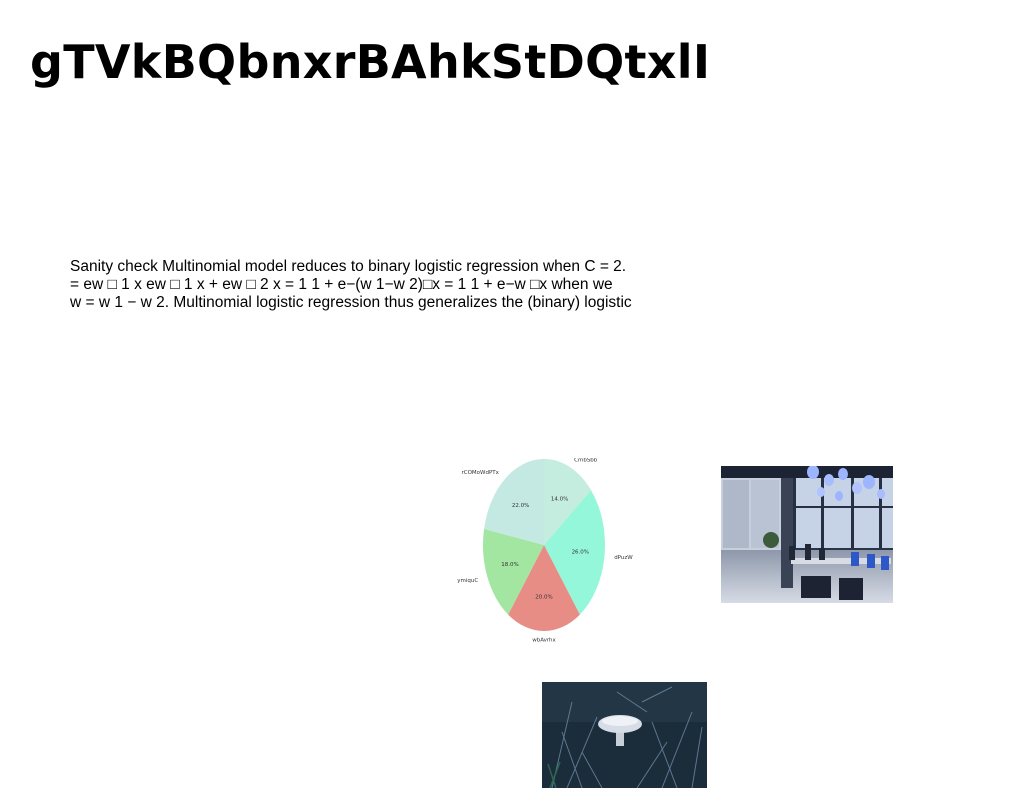 The height and width of the screenshot is (788, 1024). Describe the element at coordinates (586, 460) in the screenshot. I see `pie-category-label: CmbSbb` at that location.